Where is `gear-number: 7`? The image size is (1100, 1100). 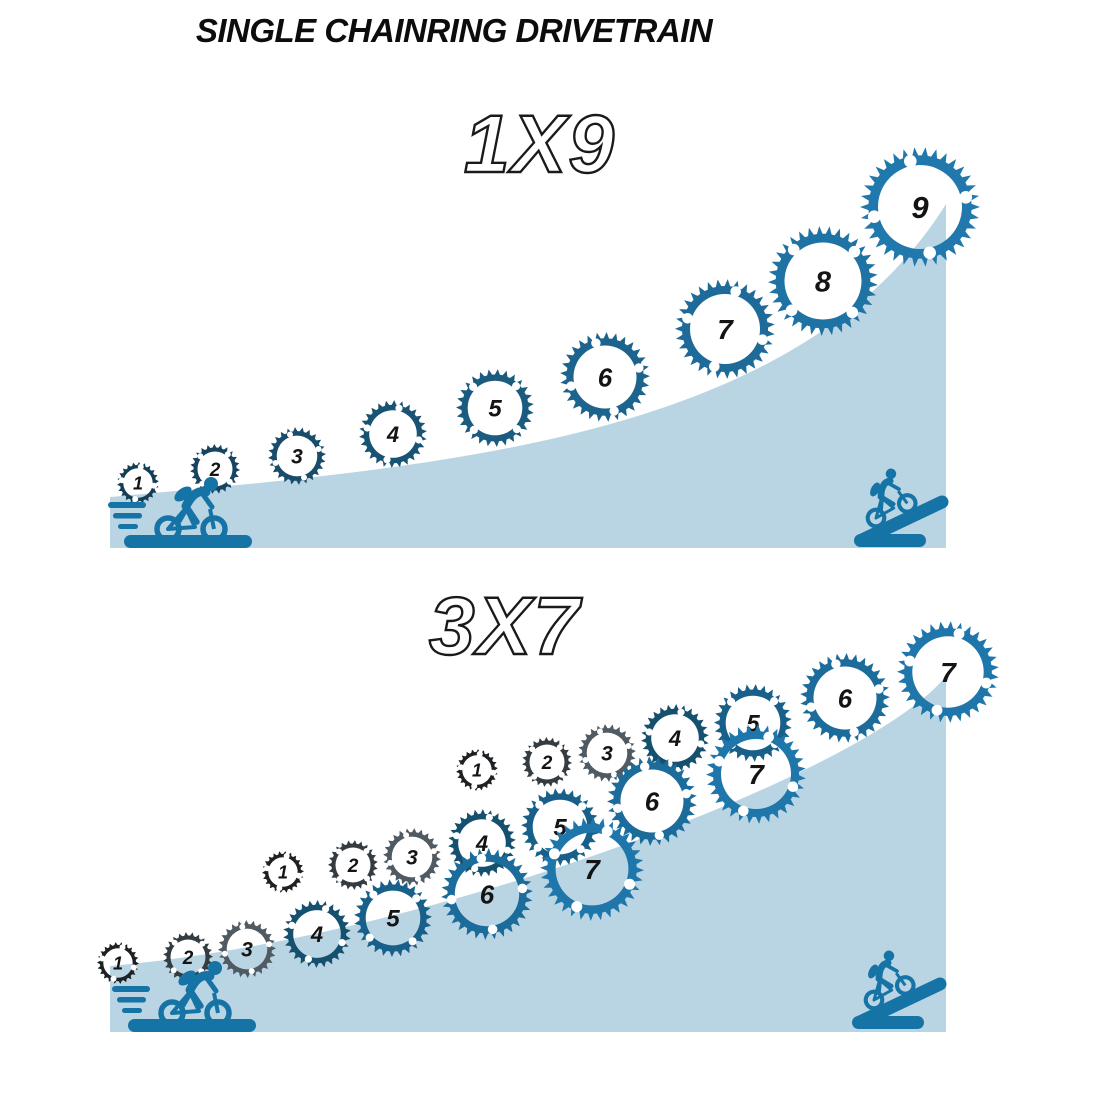
gear-number: 7 is located at coordinates (592, 869).